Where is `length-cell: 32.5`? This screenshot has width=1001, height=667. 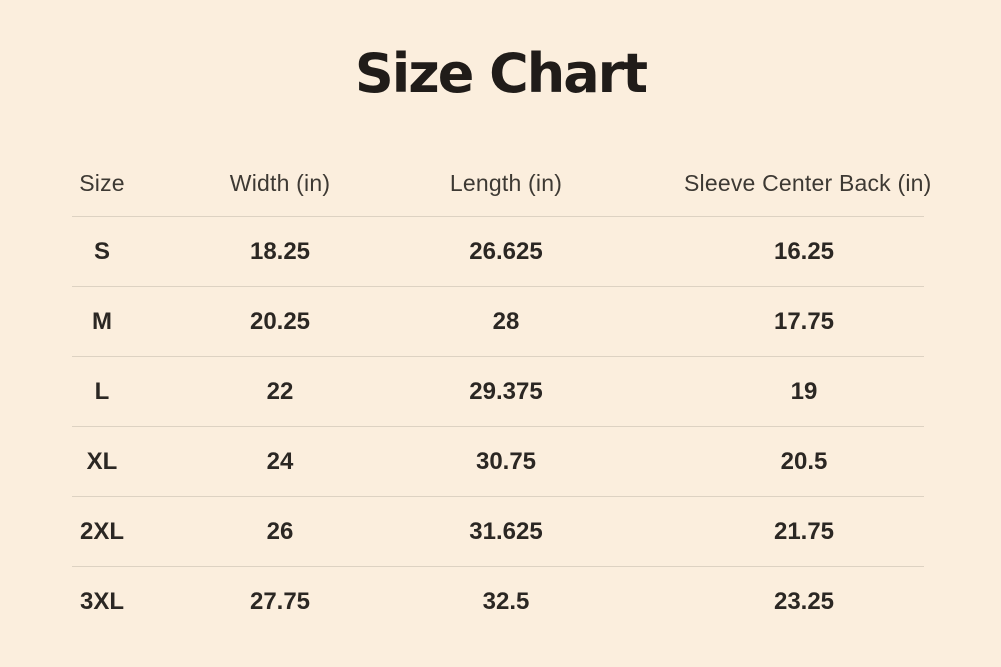 length-cell: 32.5 is located at coordinates (506, 601).